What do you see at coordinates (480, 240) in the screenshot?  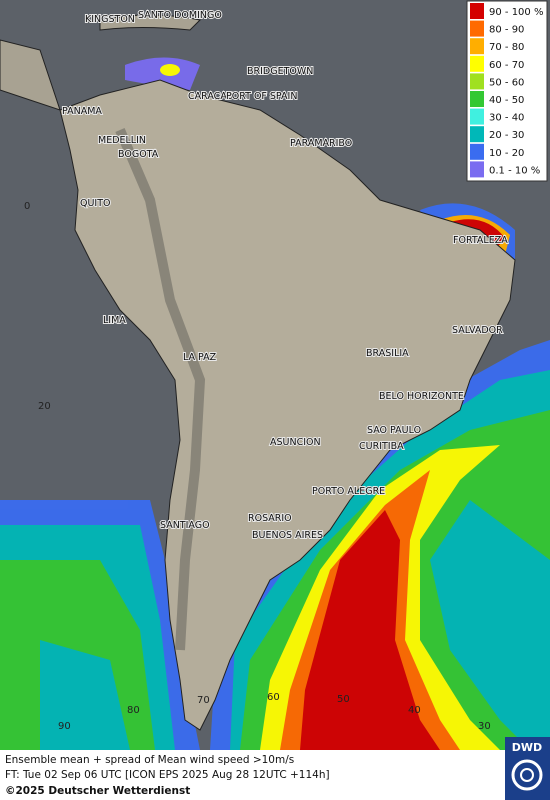 I see `city-label: FORTALEZA` at bounding box center [480, 240].